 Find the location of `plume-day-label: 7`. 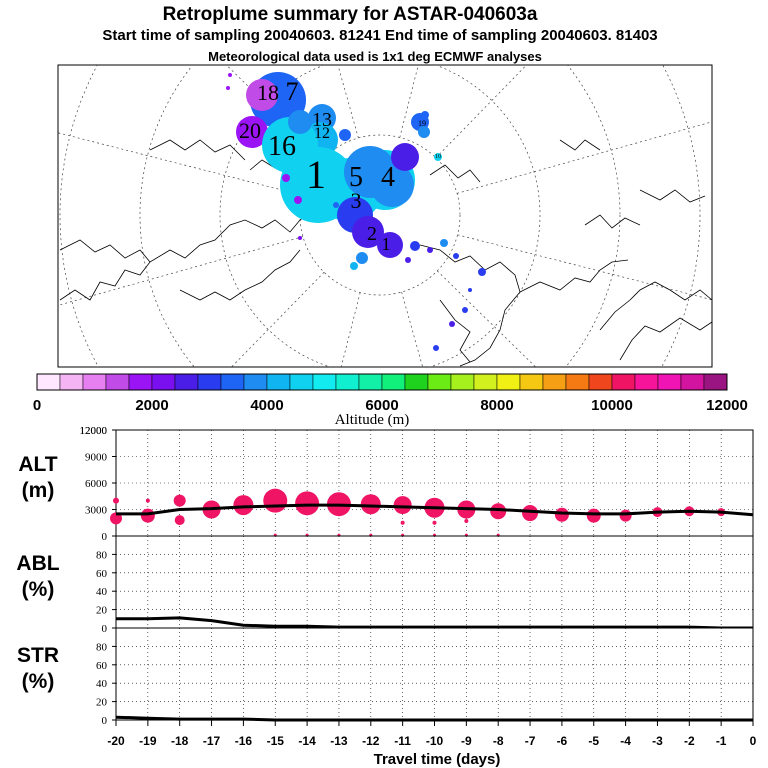

plume-day-label: 7 is located at coordinates (292, 91).